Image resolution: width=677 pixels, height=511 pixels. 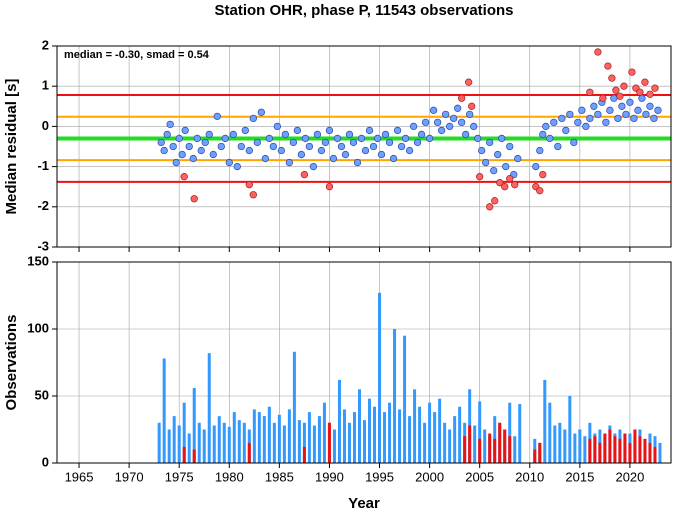 I want to click on y-tick-label: 2, so click(x=45, y=44).